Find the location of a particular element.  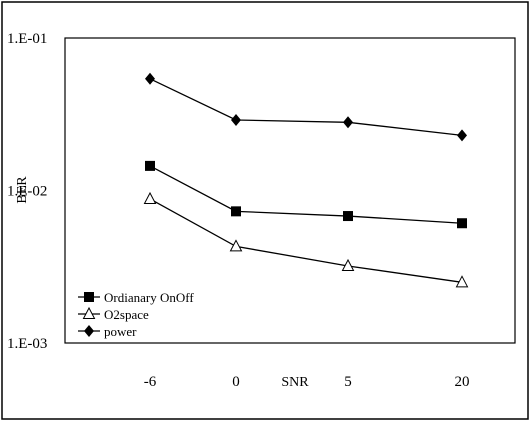

y-tick-label: 1.E-02 is located at coordinates (27, 192).